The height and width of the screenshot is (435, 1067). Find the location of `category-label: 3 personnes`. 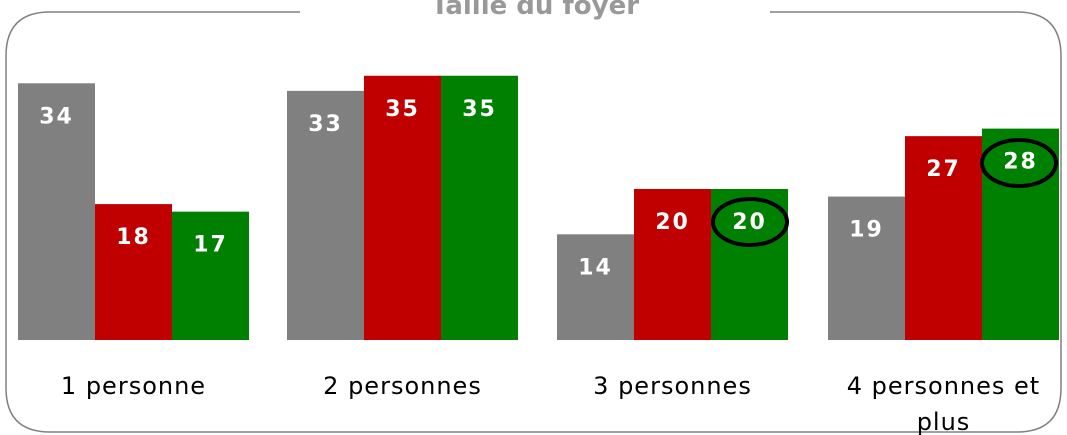

category-label: 3 personnes is located at coordinates (672, 386).